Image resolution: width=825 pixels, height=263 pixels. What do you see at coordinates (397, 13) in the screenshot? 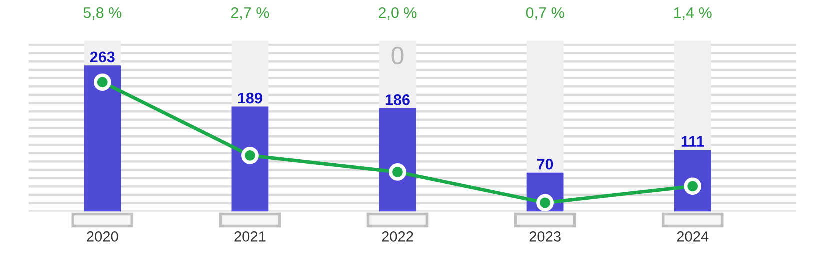
I see `data-label: 2,0 %` at bounding box center [397, 13].